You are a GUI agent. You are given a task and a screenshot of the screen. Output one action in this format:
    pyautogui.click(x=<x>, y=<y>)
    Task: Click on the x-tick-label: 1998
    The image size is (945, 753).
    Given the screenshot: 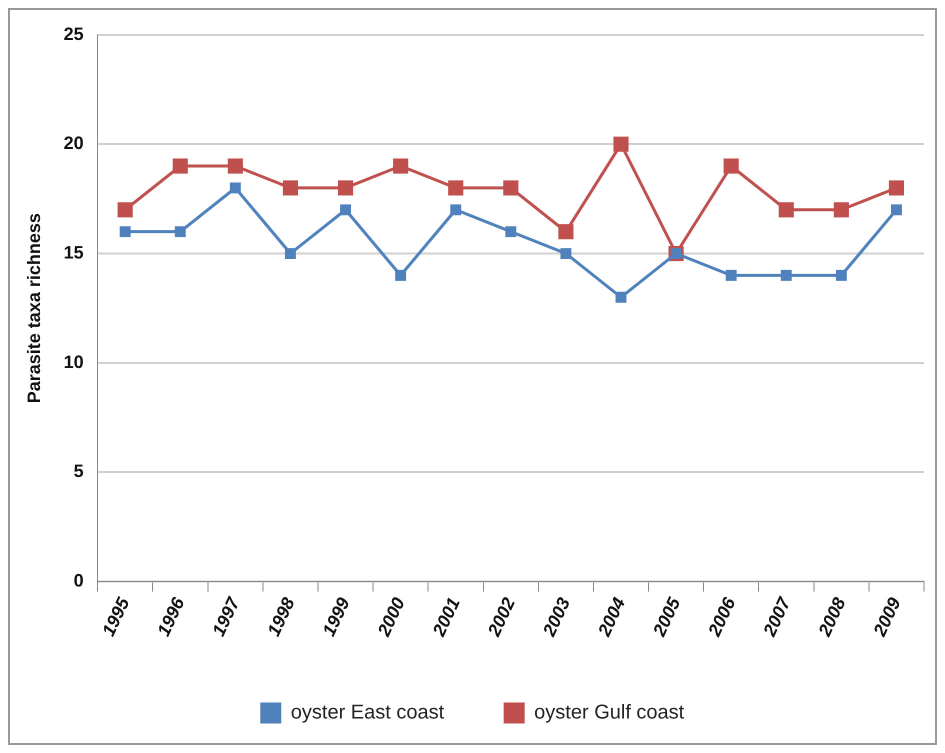 What is the action you would take?
    pyautogui.click(x=281, y=617)
    